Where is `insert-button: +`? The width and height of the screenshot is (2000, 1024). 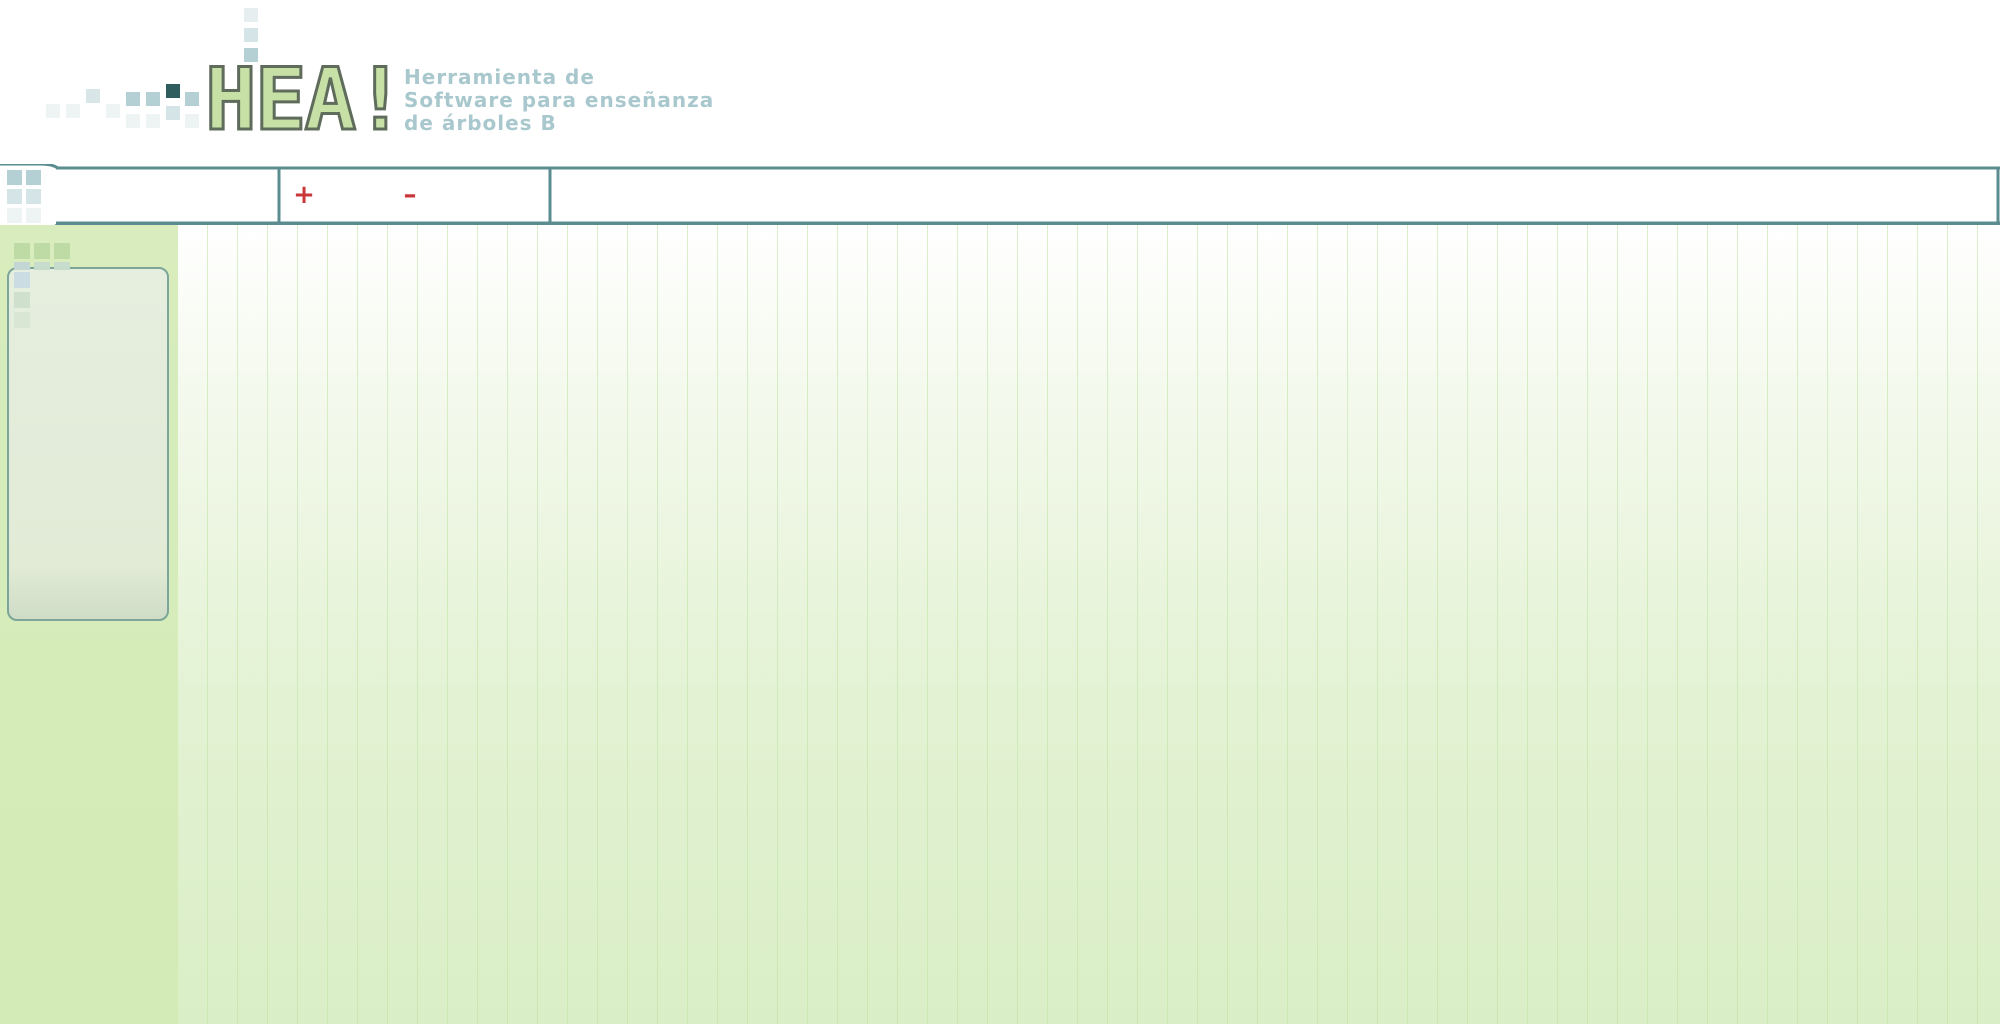 insert-button: + is located at coordinates (304, 195).